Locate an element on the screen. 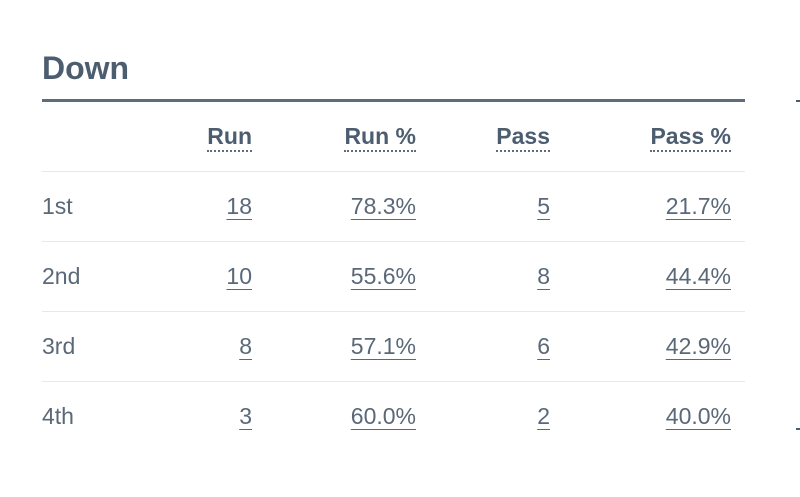 The image size is (800, 497). header-run: Run is located at coordinates (186, 137).